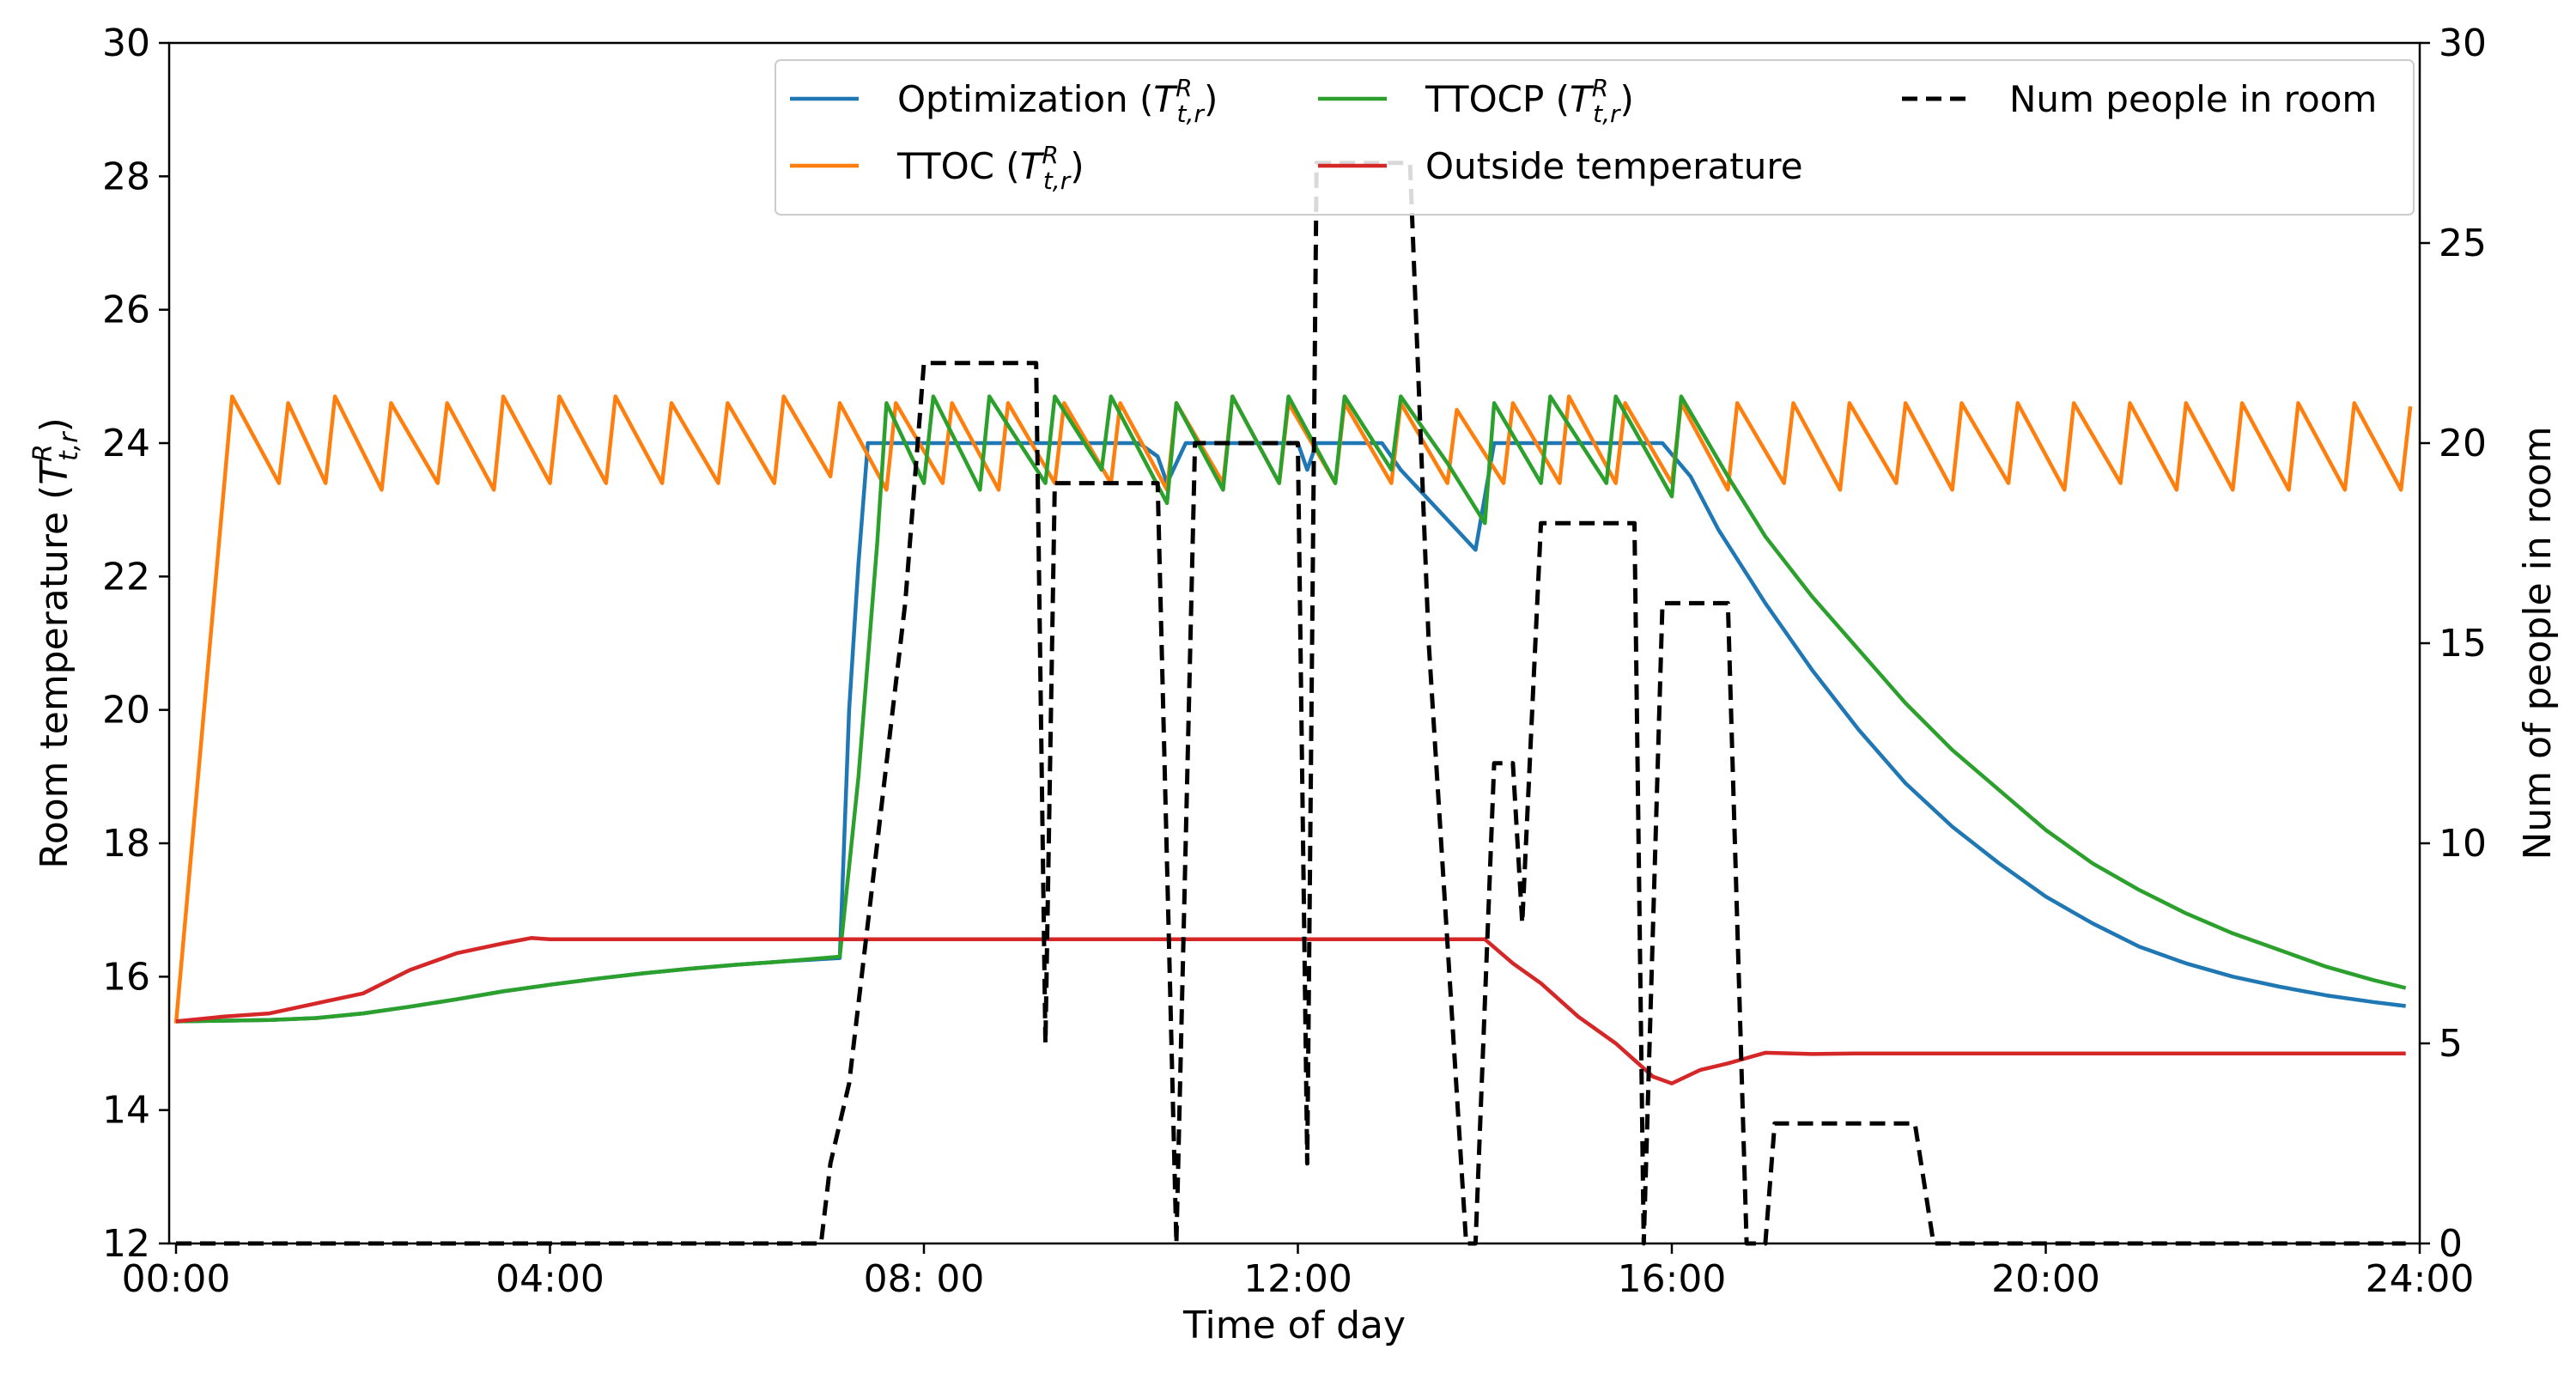 The width and height of the screenshot is (2576, 1374). What do you see at coordinates (2463, 844) in the screenshot?
I see `y-right-tick-label: 10` at bounding box center [2463, 844].